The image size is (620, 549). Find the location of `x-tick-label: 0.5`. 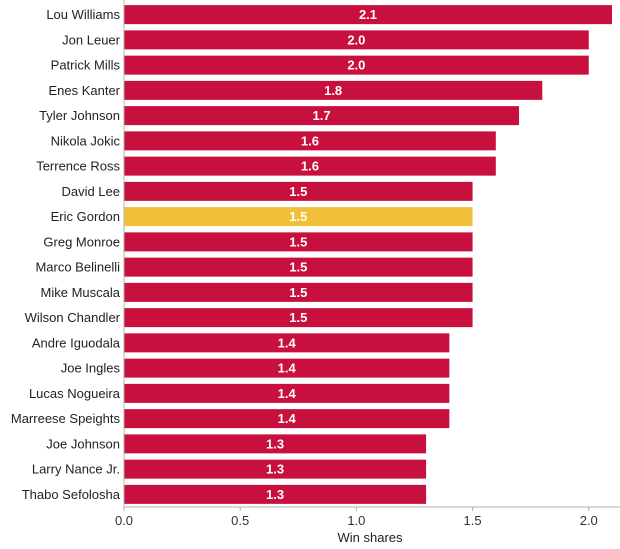

x-tick-label: 0.5 is located at coordinates (240, 520).